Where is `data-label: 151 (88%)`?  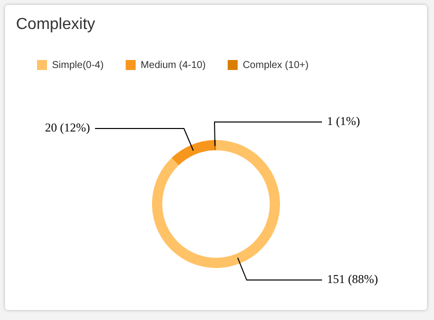 data-label: 151 (88%) is located at coordinates (352, 279).